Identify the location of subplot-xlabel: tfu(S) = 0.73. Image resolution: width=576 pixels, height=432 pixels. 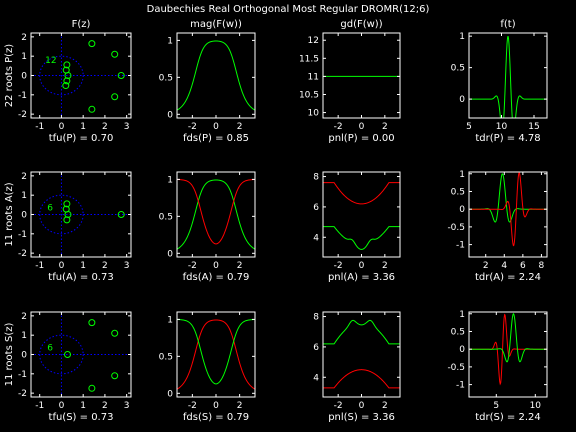
(81, 417).